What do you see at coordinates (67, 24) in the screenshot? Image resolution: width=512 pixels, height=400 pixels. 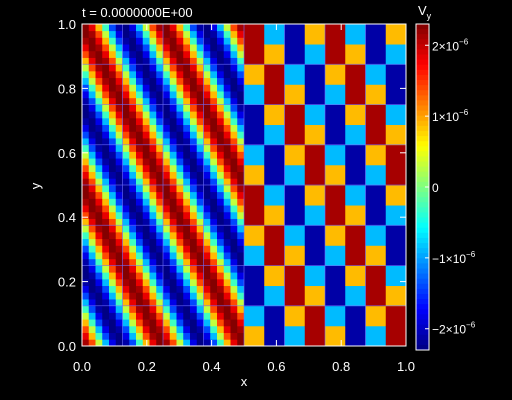 I see `y-tick-label: 1.0` at bounding box center [67, 24].